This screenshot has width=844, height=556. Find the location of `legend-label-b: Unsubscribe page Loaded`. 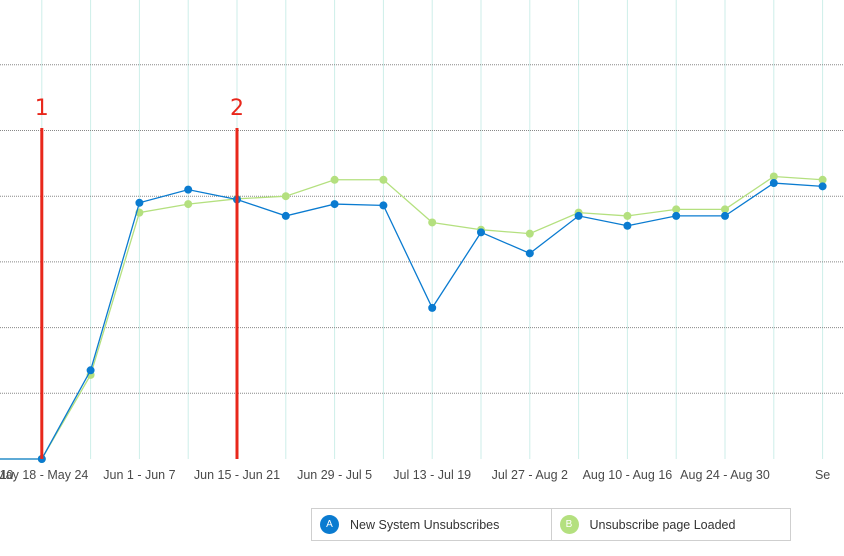

legend-label-b: Unsubscribe page Loaded is located at coordinates (662, 524).